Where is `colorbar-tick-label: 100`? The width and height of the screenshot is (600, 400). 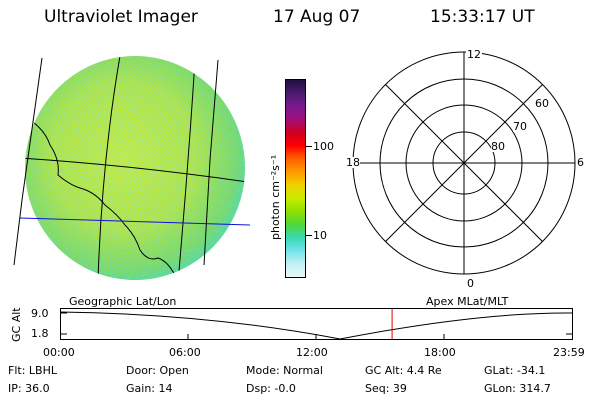 colorbar-tick-label: 100 is located at coordinates (323, 146).